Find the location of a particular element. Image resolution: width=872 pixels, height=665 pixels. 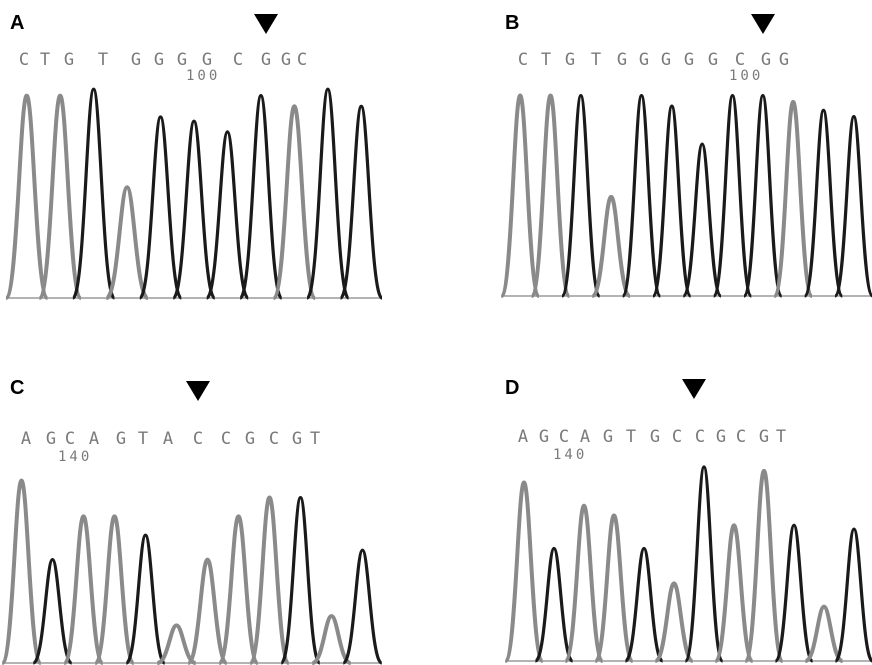

panel-letter: C is located at coordinates (17, 388).